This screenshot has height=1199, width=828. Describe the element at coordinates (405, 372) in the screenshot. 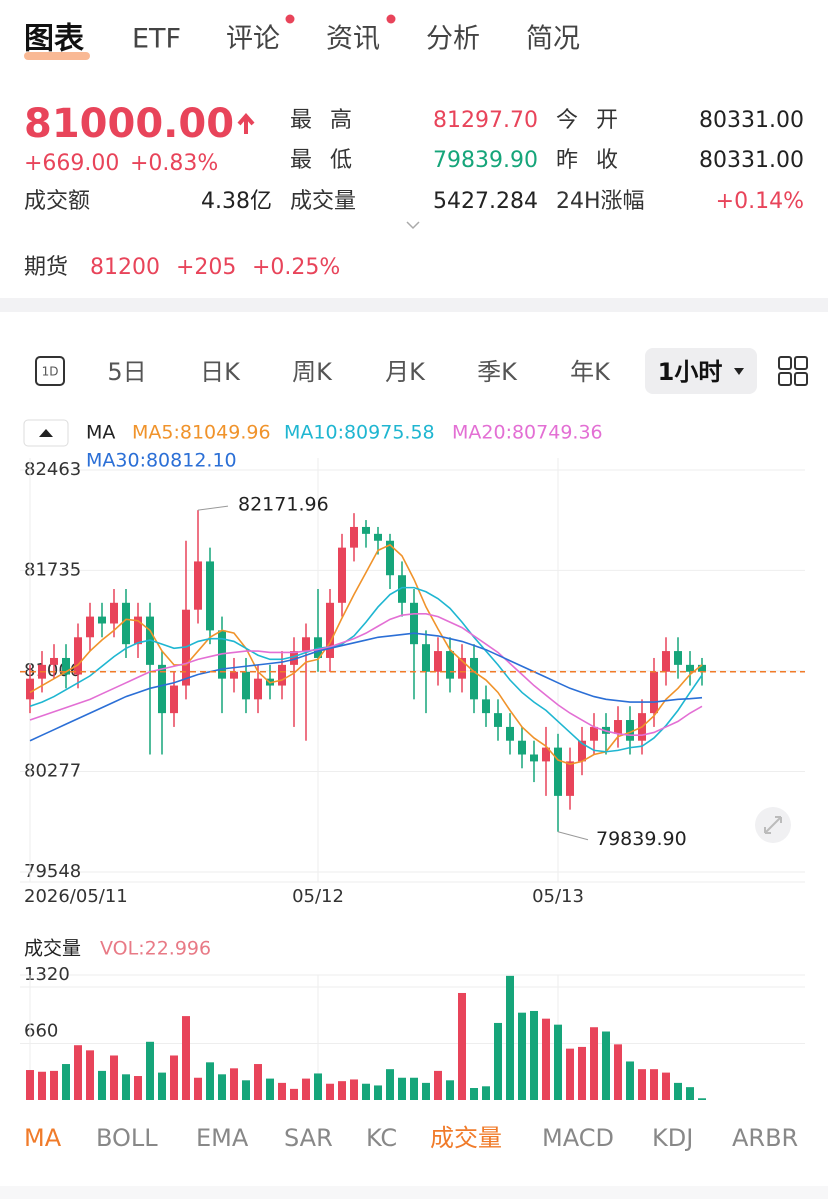

I see `period-tab: 月K` at that location.